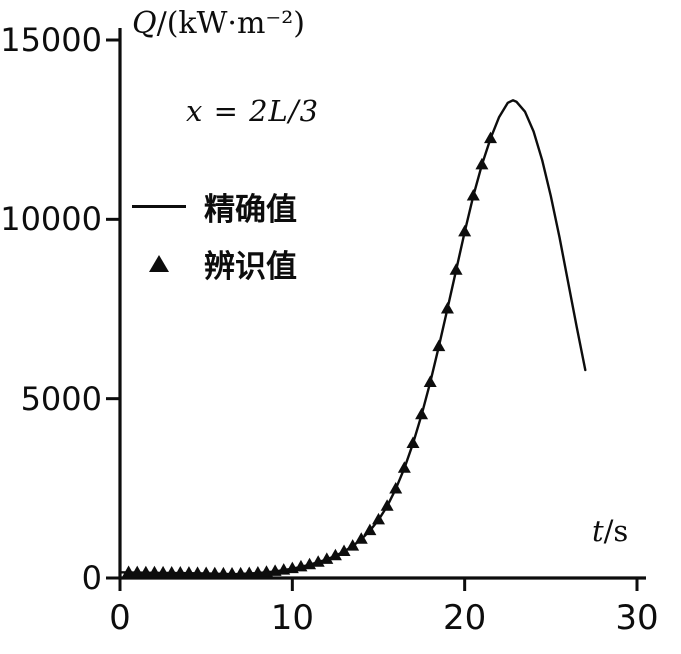  Describe the element at coordinates (61, 398) in the screenshot. I see `y-tick-label: 5000` at that location.